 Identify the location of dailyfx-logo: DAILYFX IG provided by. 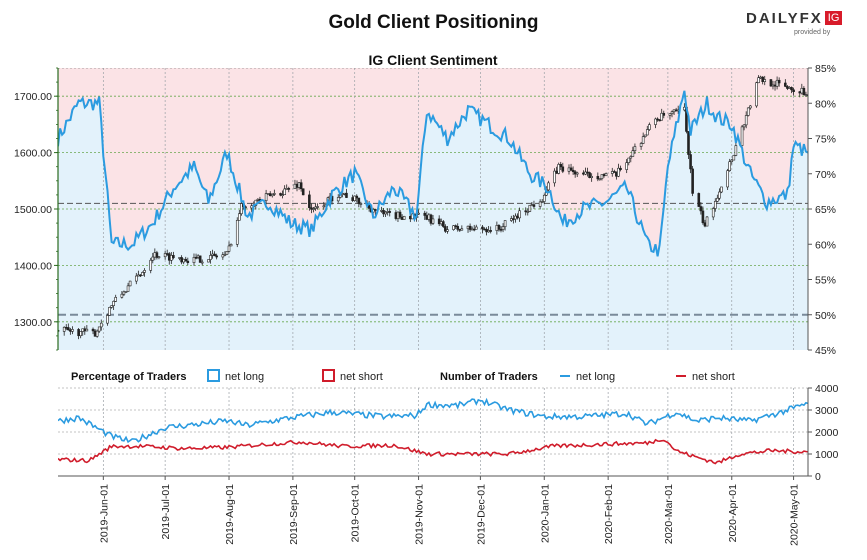
(794, 23).